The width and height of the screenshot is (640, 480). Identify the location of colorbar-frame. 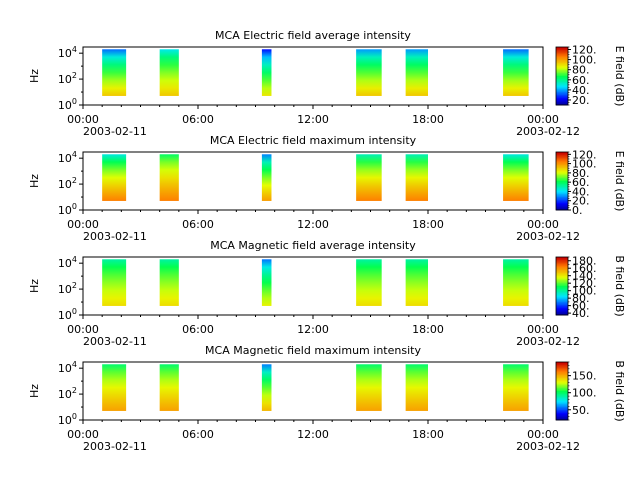
(562, 76).